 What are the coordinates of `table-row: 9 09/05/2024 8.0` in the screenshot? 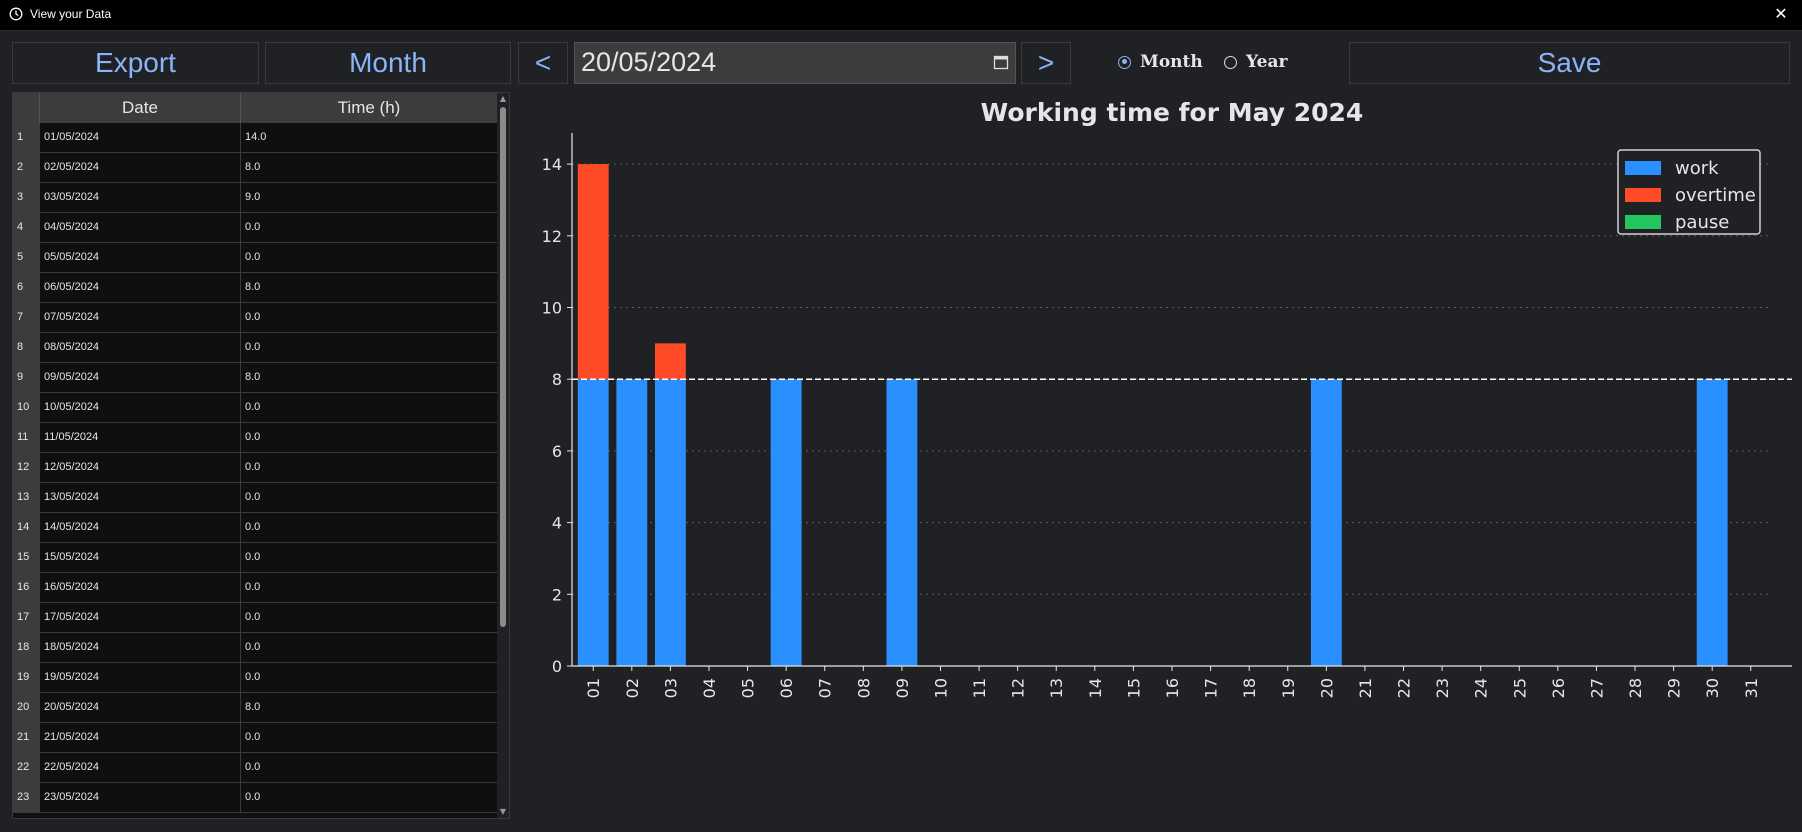 It's located at (255, 378).